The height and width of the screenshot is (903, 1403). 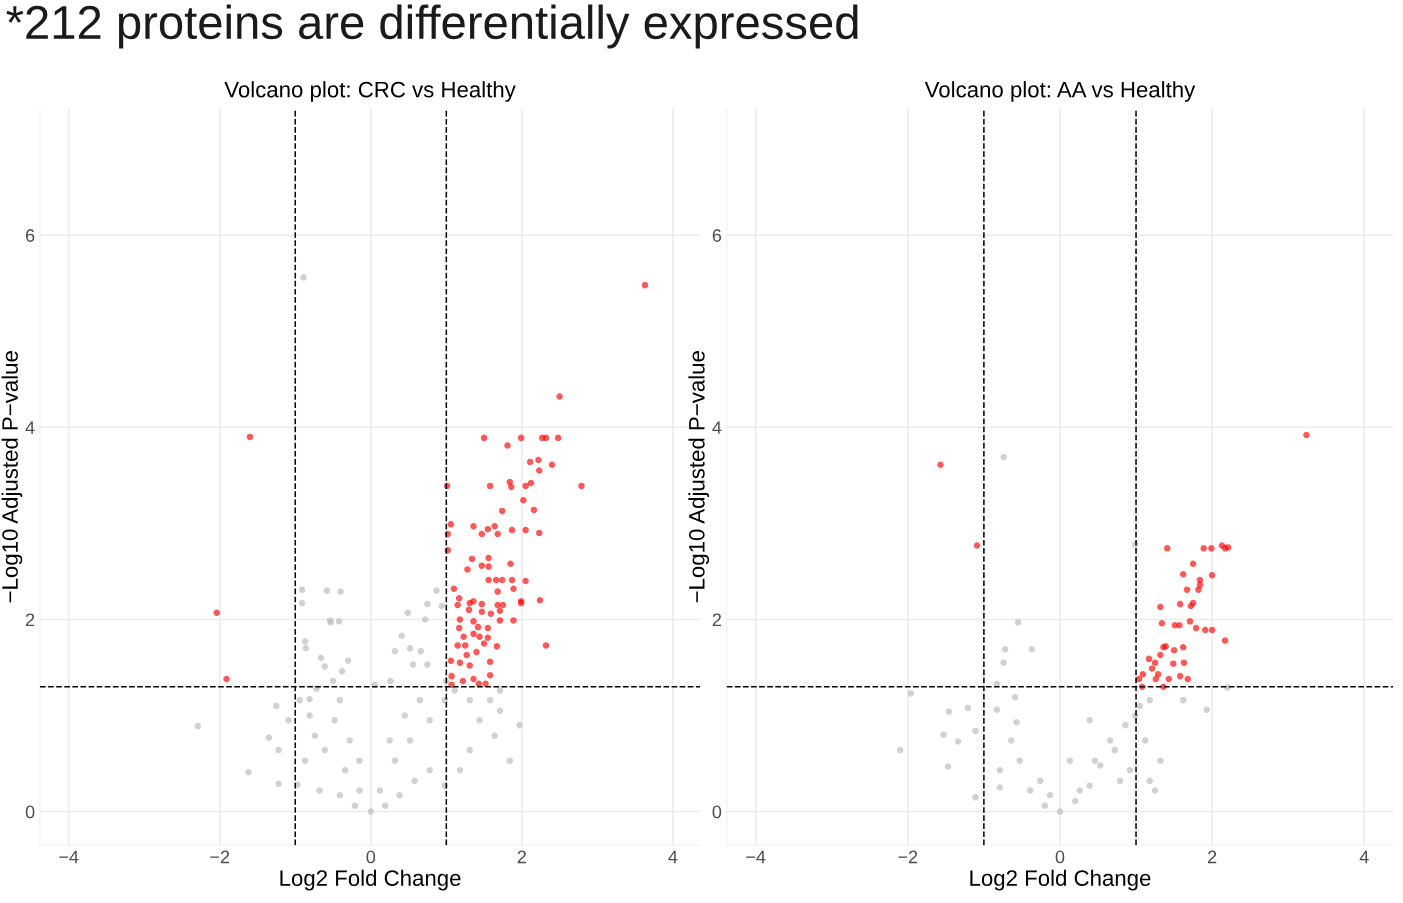 I want to click on chart-title: Volcano plot: CRC vs Healthy, so click(x=370, y=91).